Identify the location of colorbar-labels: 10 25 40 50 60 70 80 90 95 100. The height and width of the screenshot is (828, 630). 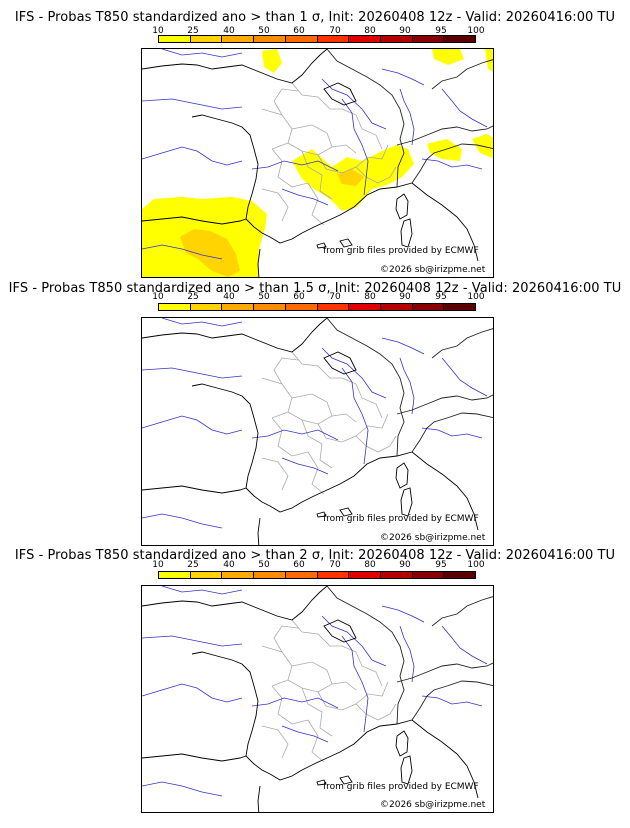
(318, 297).